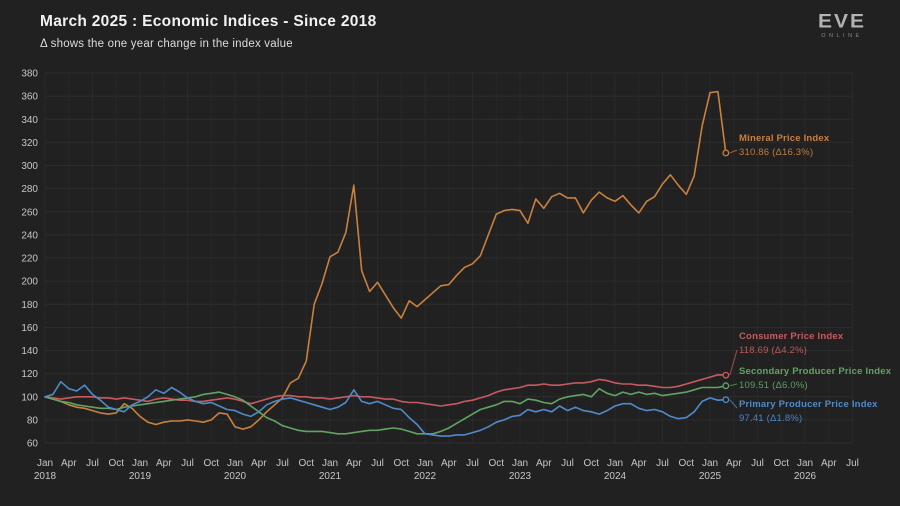  Describe the element at coordinates (29, 305) in the screenshot. I see `svg-text: 180` at that location.